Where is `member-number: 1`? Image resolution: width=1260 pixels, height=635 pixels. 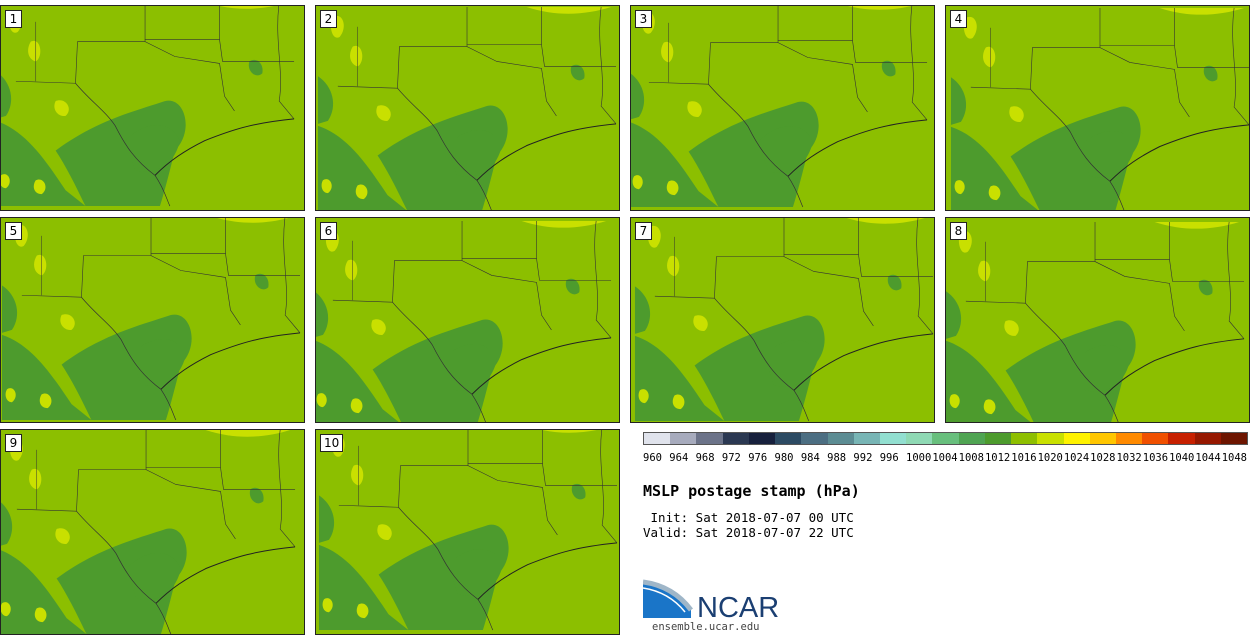
member-number: 1 is located at coordinates (13, 19).